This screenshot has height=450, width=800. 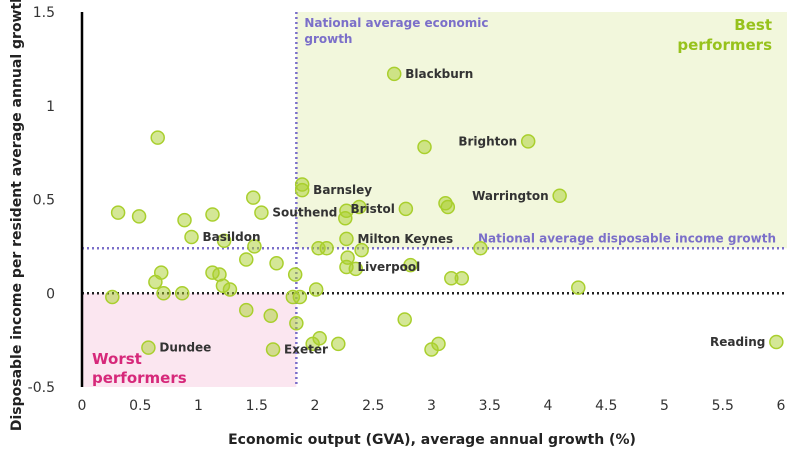 What do you see at coordinates (44, 201) in the screenshot?
I see `y-tick-label: 0.5` at bounding box center [44, 201].